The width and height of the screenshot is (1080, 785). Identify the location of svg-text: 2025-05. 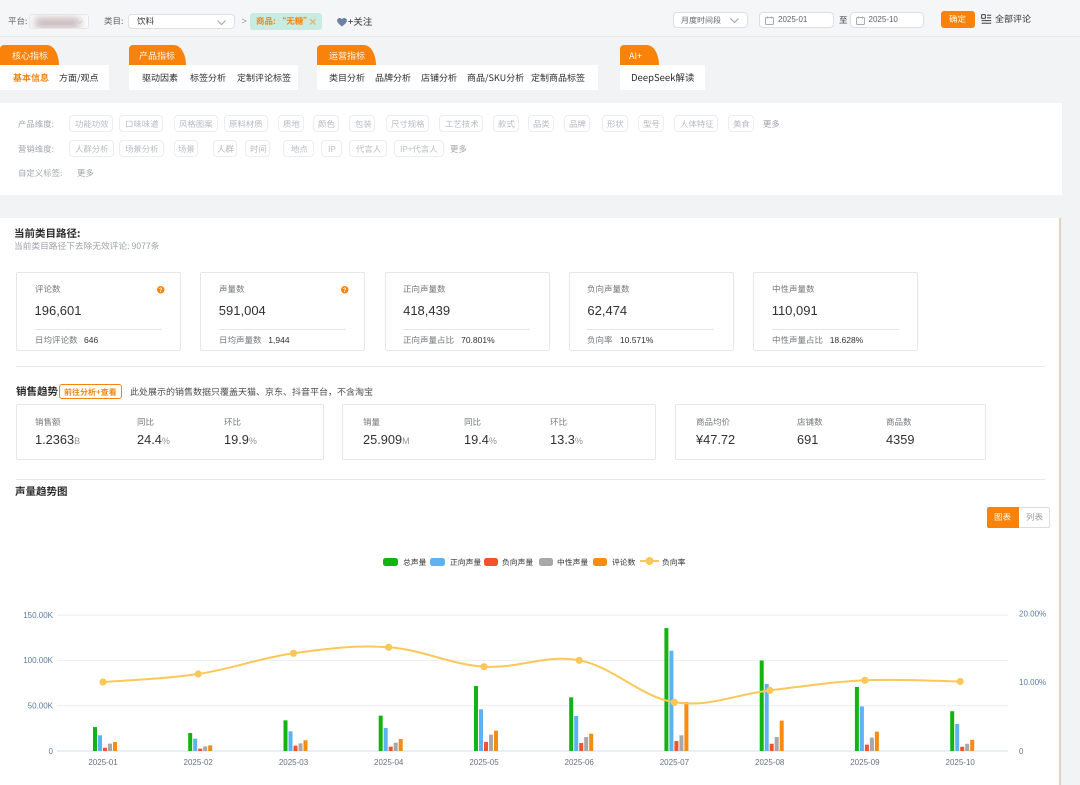
(484, 762).